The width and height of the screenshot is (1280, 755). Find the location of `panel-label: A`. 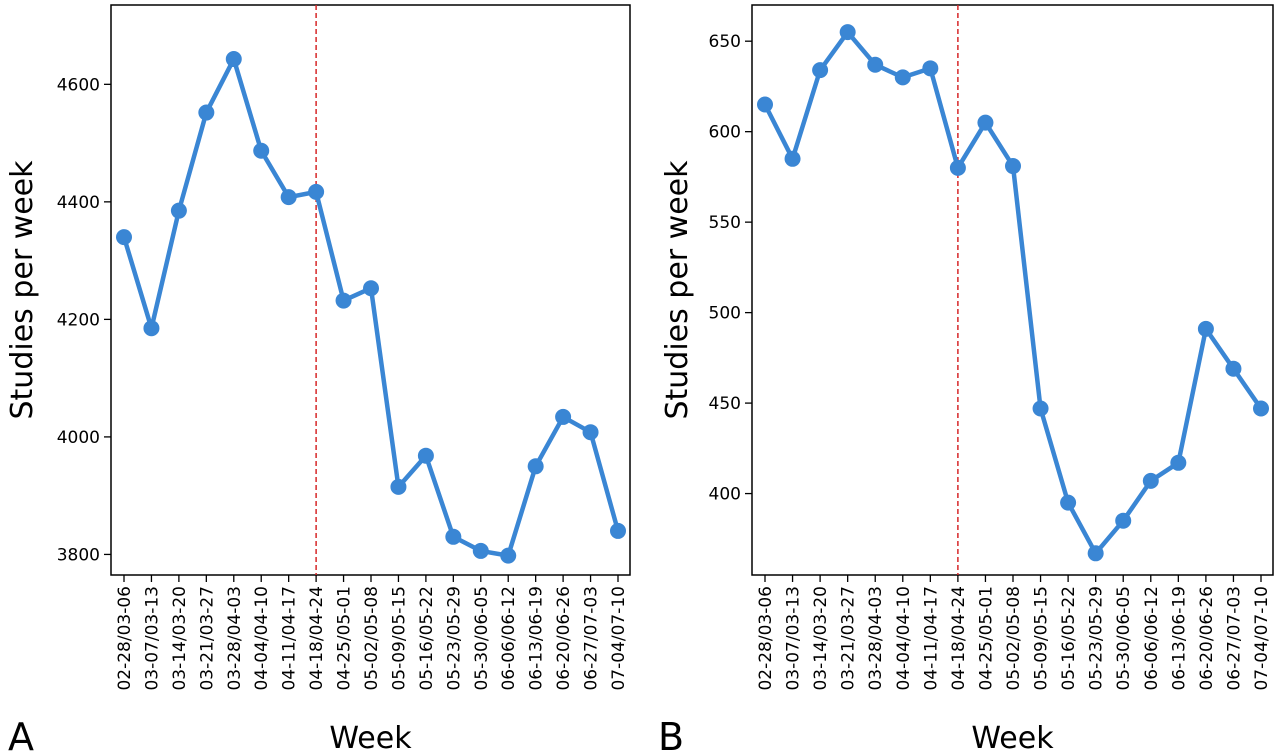

panel-label: A is located at coordinates (21, 735).